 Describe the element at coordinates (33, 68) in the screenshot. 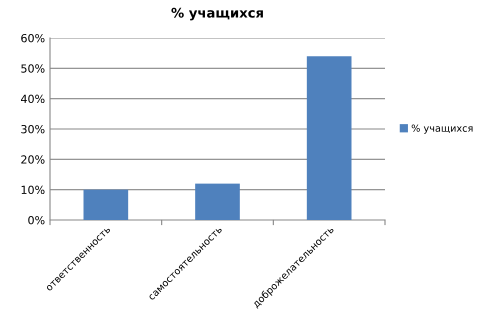

I see `y-tick-label: 50%` at that location.